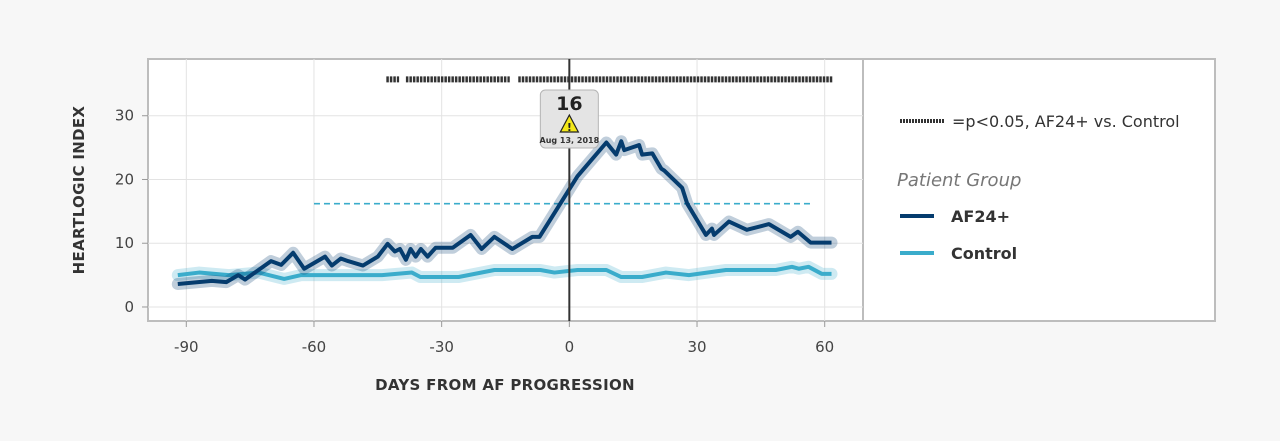 This screenshot has height=441, width=1280. What do you see at coordinates (314, 347) in the screenshot?
I see `x-tick-label: -60` at bounding box center [314, 347].